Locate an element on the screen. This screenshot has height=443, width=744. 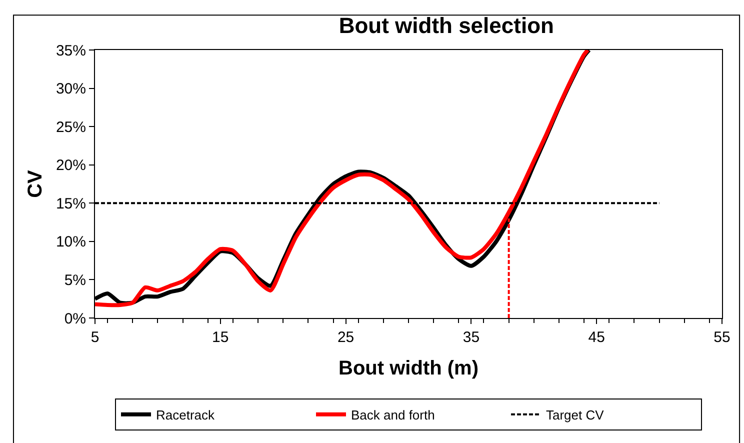
y-tick-label: 35% is located at coordinates (71, 51).